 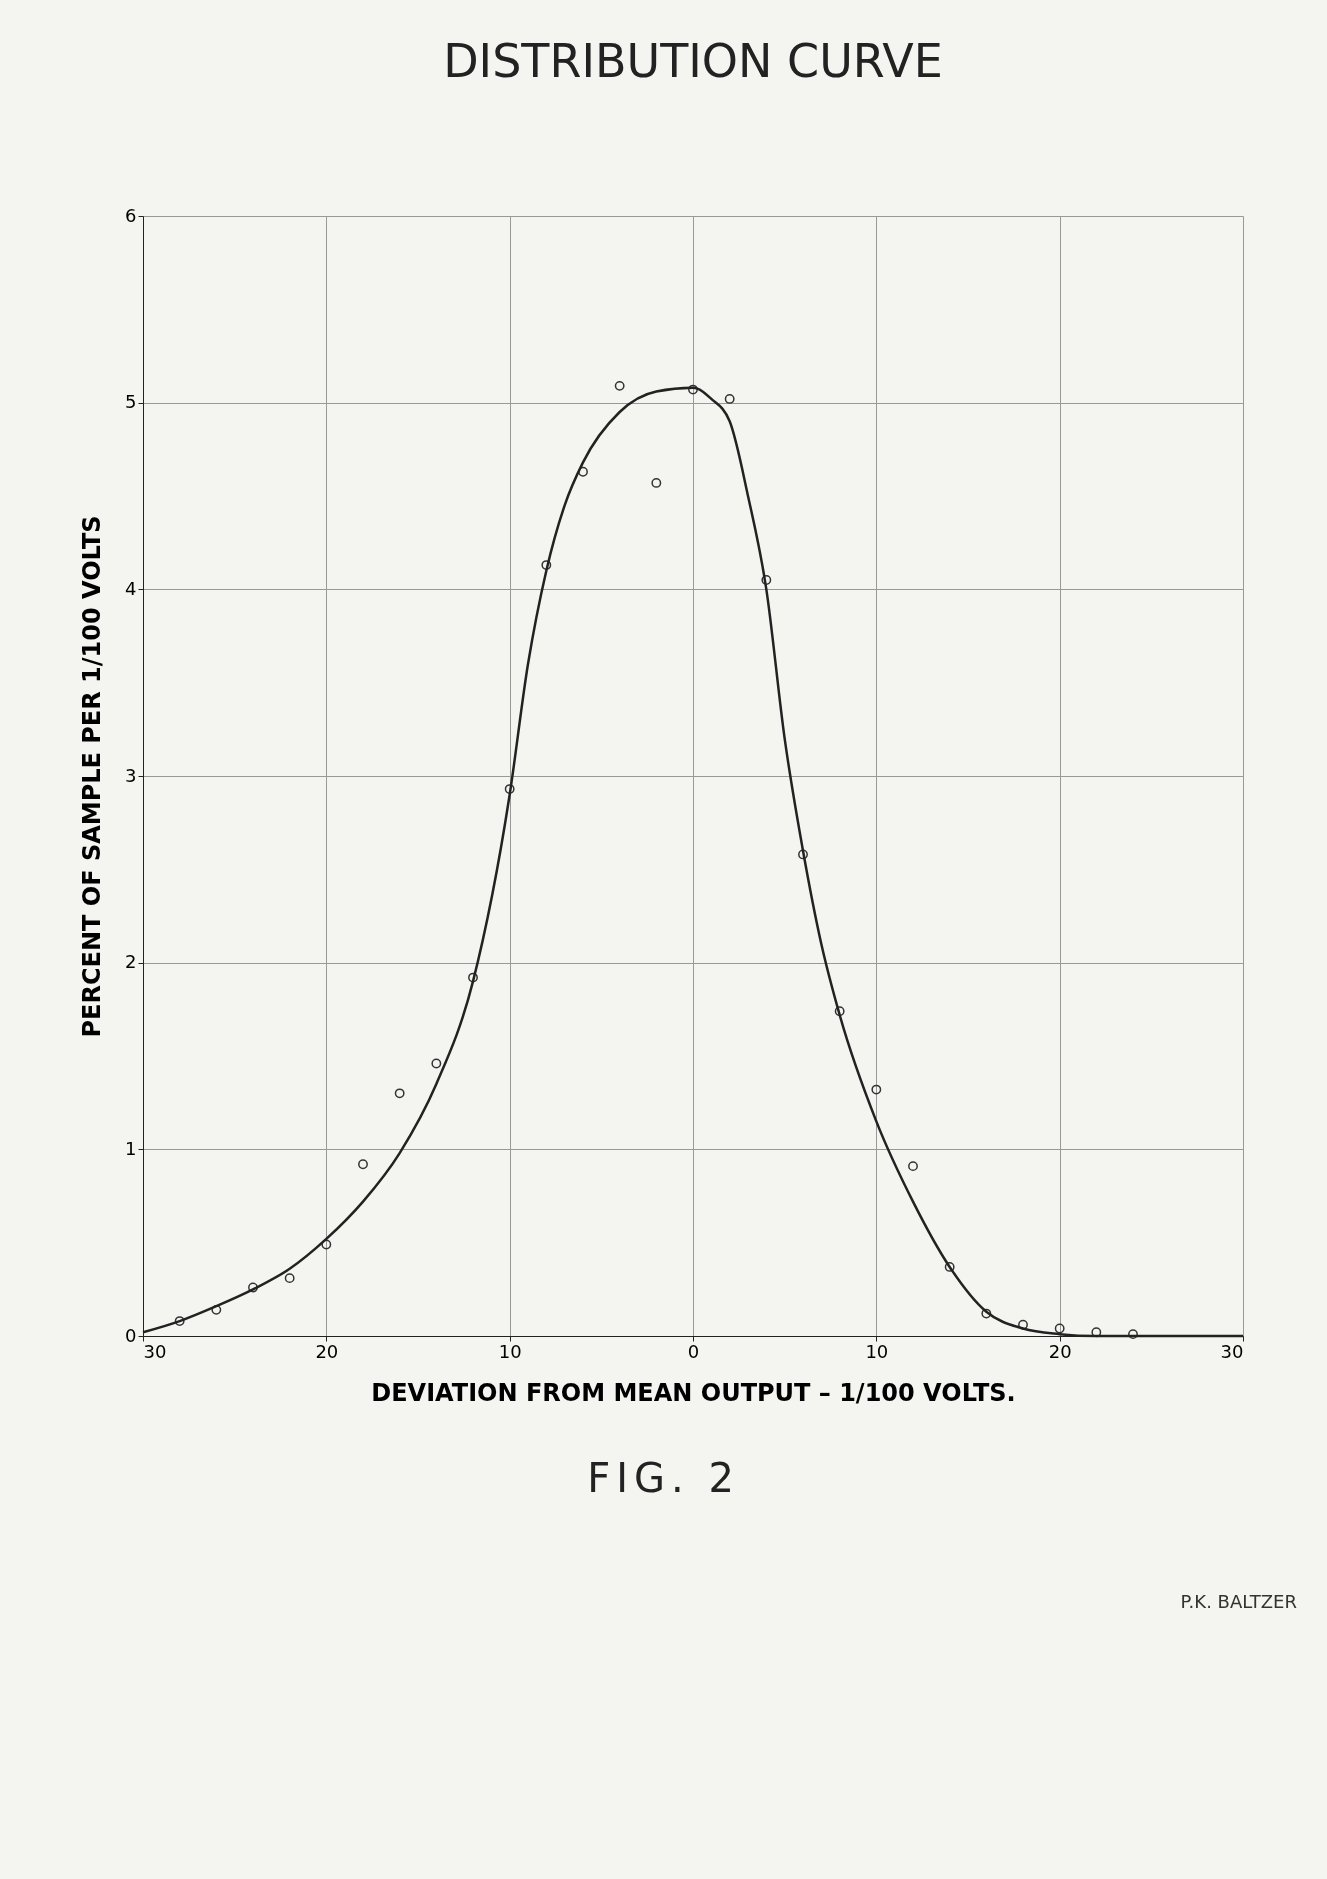 What do you see at coordinates (693, 61) in the screenshot?
I see `chart-title: DISTRIBUTION CURVE` at bounding box center [693, 61].